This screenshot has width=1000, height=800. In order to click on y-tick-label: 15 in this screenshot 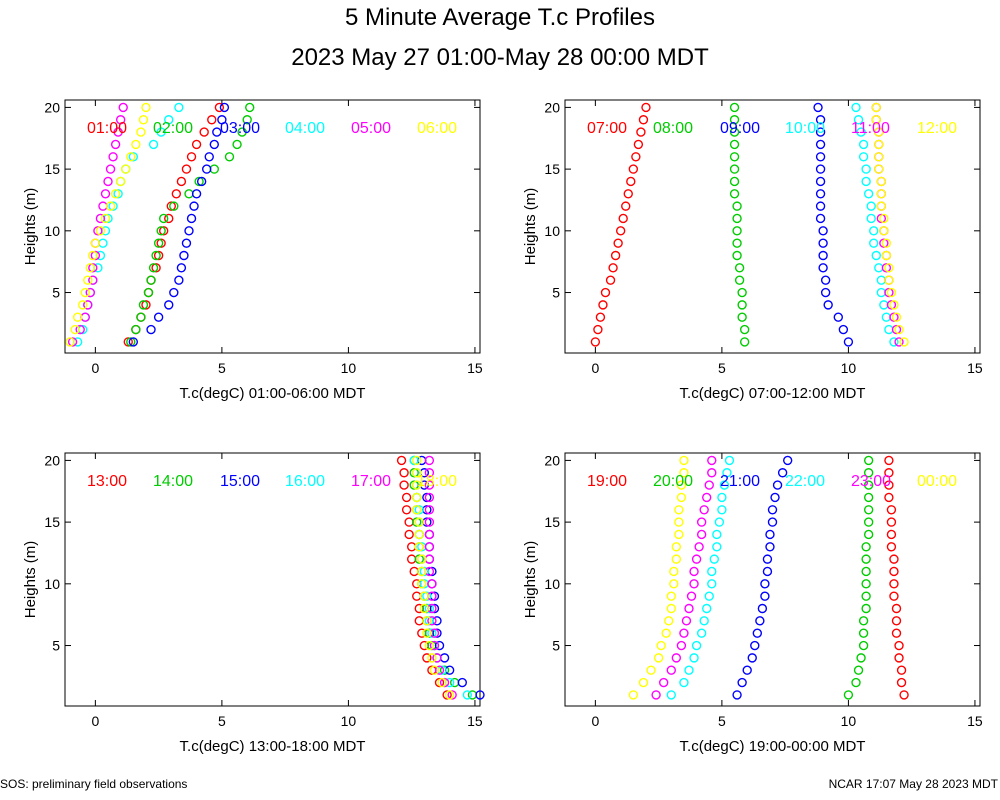, I will do `click(52, 169)`.